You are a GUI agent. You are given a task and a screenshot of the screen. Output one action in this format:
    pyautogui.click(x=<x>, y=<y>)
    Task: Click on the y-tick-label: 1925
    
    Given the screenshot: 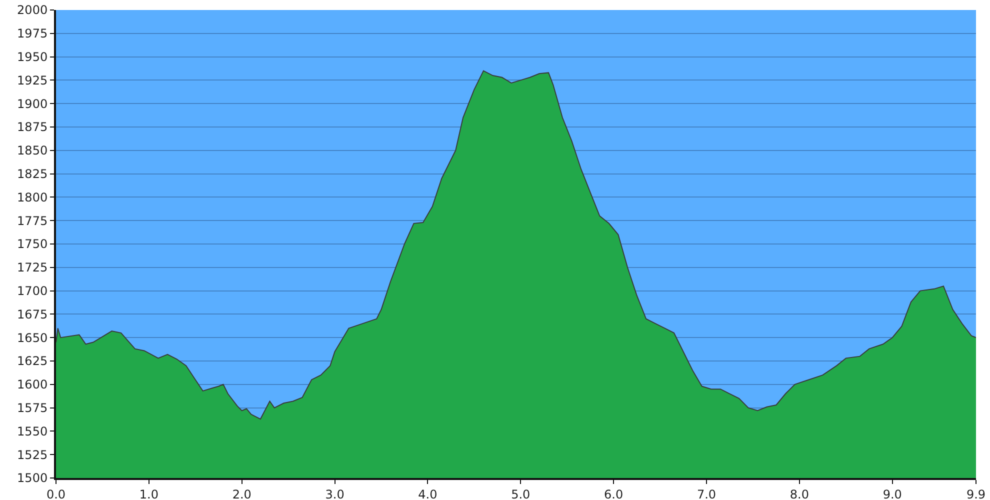 What is the action you would take?
    pyautogui.click(x=32, y=80)
    